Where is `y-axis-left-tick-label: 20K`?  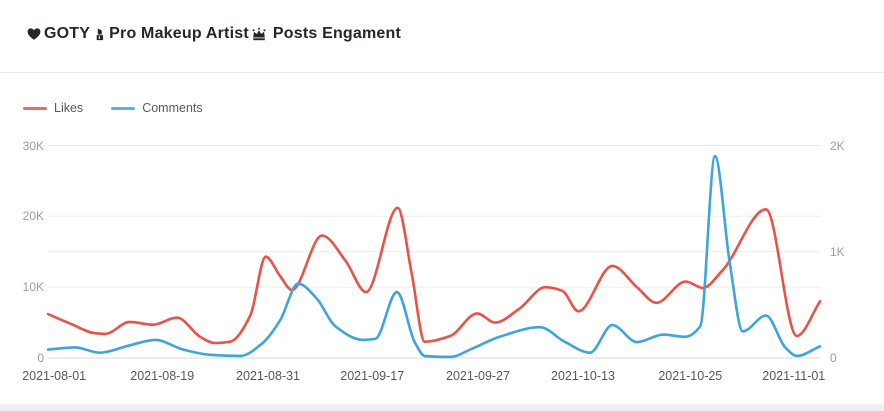 y-axis-left-tick-label: 20K is located at coordinates (33, 216).